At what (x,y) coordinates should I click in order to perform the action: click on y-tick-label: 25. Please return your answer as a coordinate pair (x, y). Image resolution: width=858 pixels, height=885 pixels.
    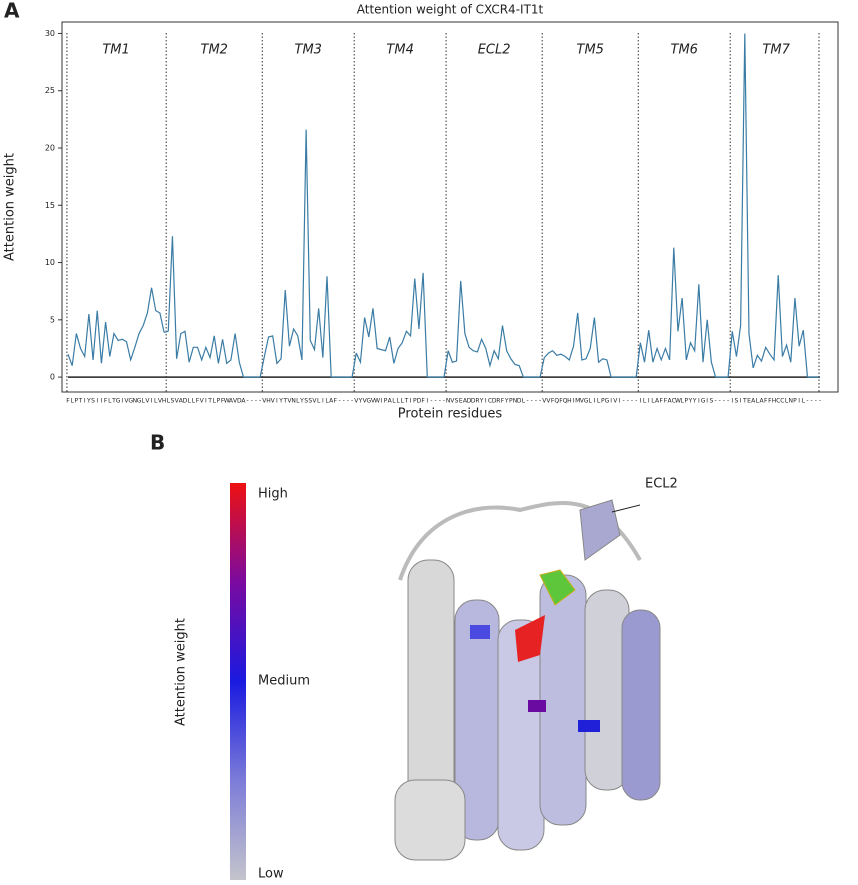
    Looking at the image, I should click on (50, 90).